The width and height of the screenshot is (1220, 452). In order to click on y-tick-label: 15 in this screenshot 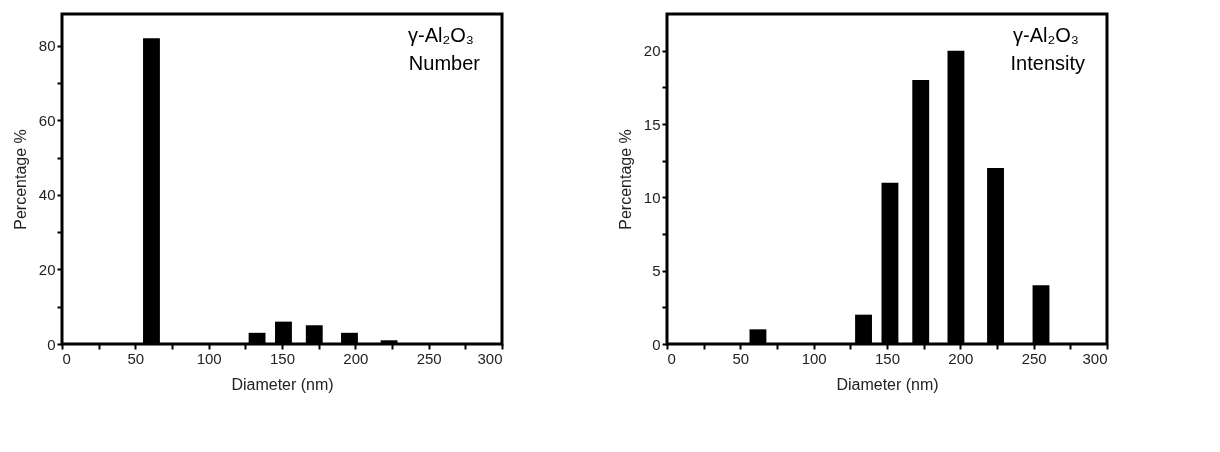, I will do `click(652, 124)`.